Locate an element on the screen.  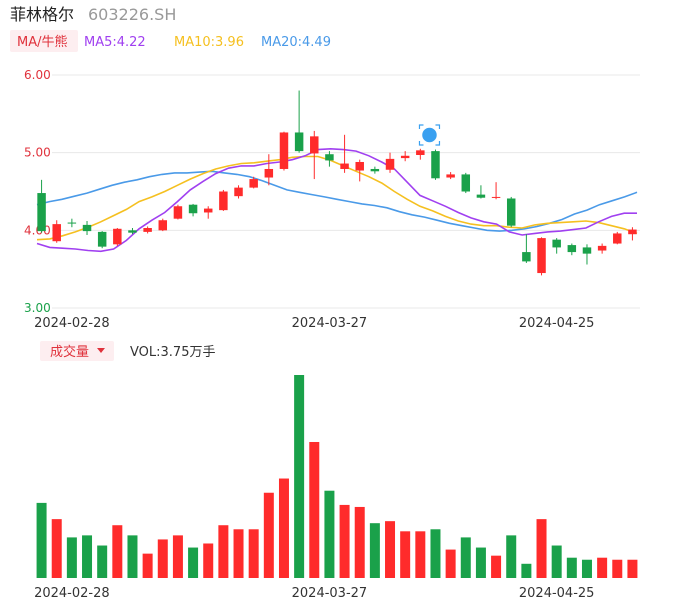
stock-name: 菲林格尔 is located at coordinates (42, 14).